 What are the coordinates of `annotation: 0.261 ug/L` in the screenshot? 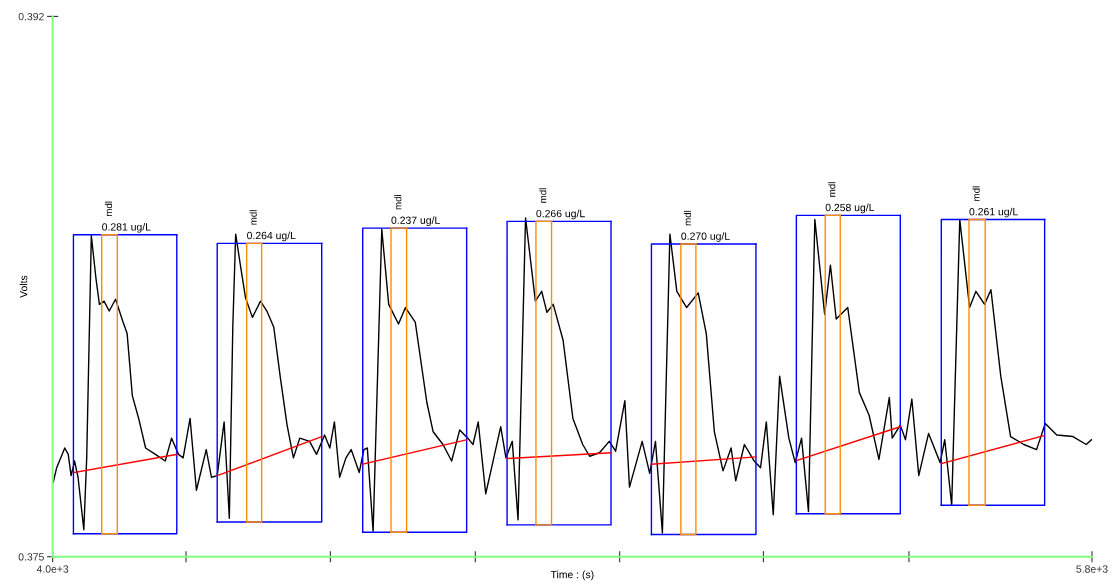 It's located at (993, 212).